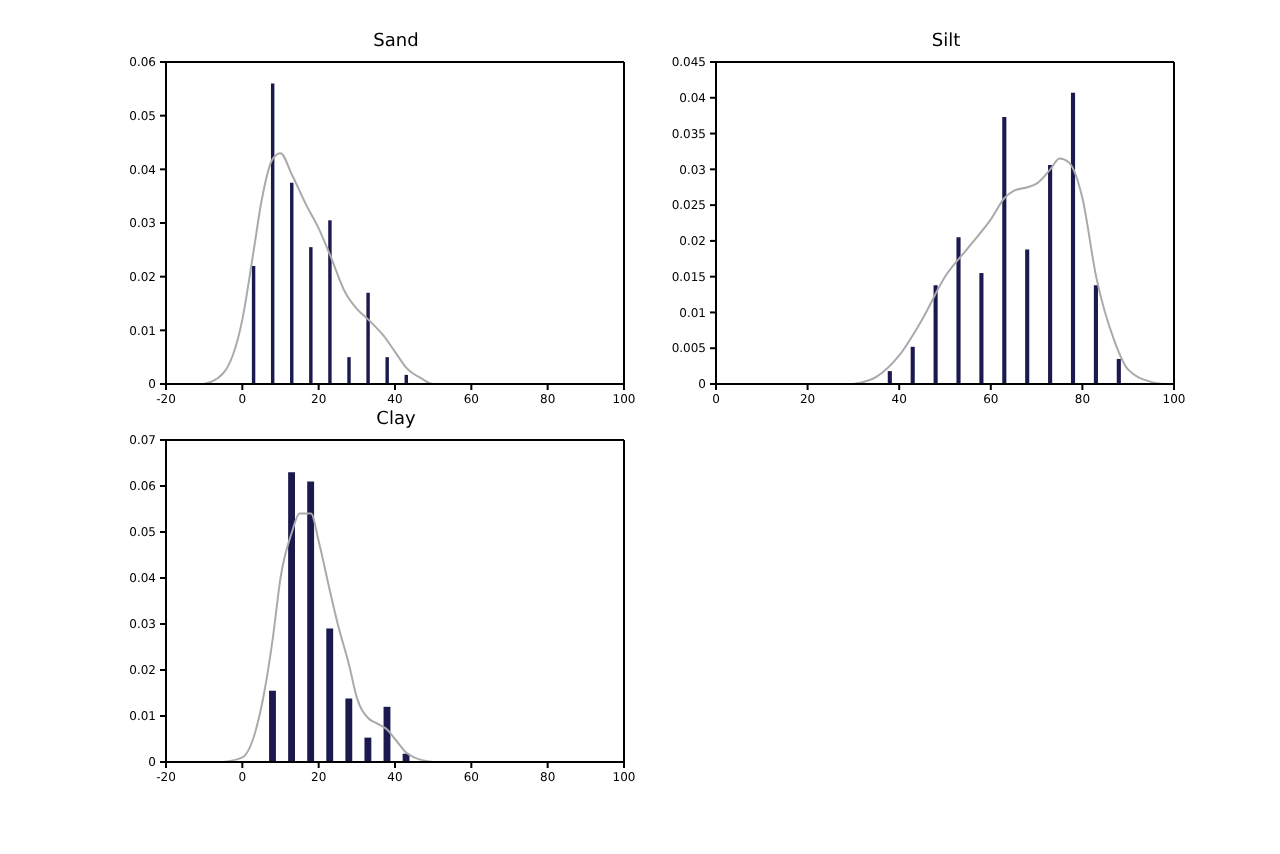 Image resolution: width=1280 pixels, height=854 pixels. What do you see at coordinates (396, 420) in the screenshot?
I see `chart-title: Clay` at bounding box center [396, 420].